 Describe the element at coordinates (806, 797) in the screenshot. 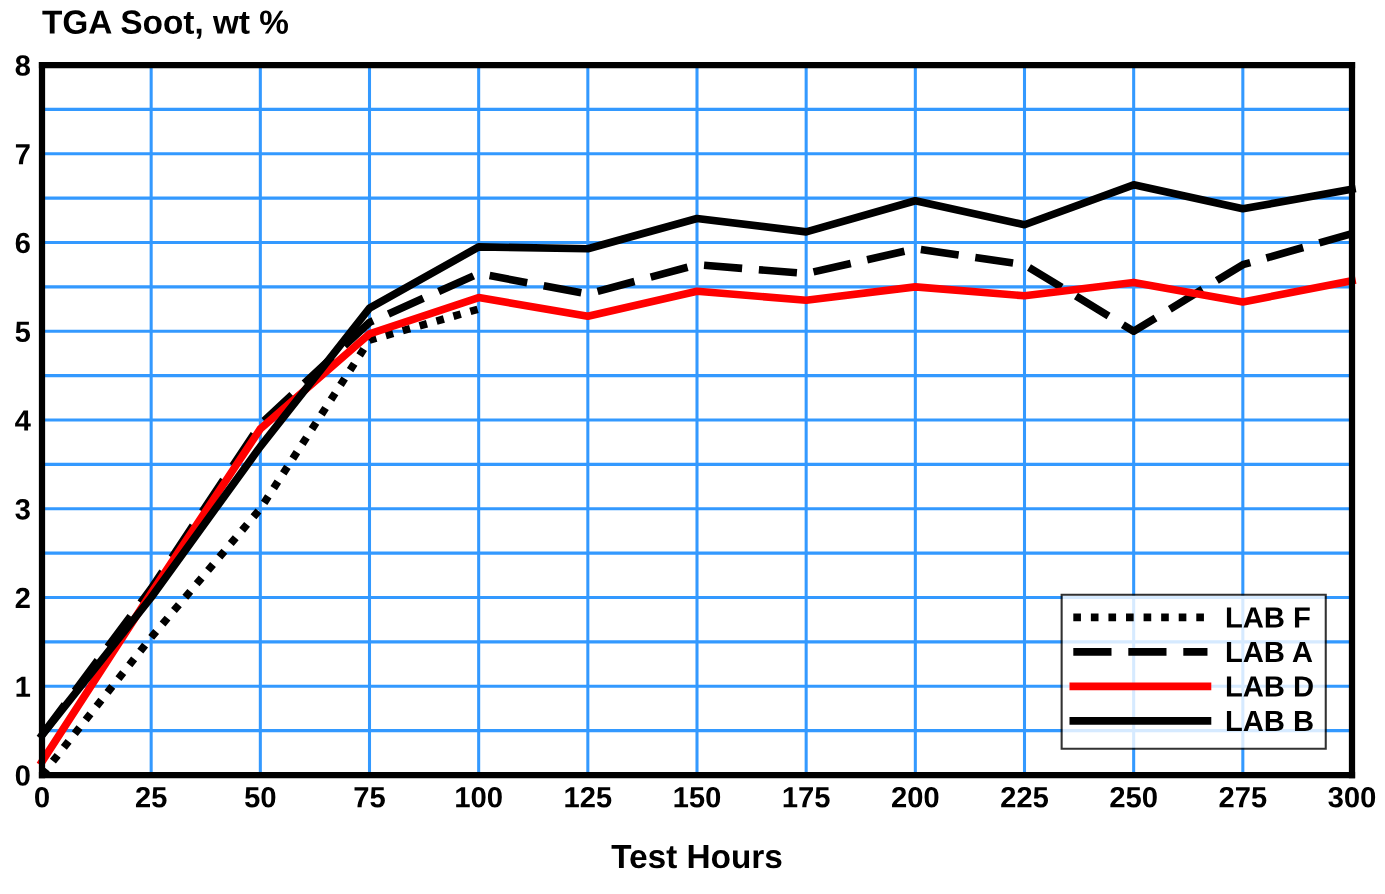

I see `x-tick-label: 175` at that location.